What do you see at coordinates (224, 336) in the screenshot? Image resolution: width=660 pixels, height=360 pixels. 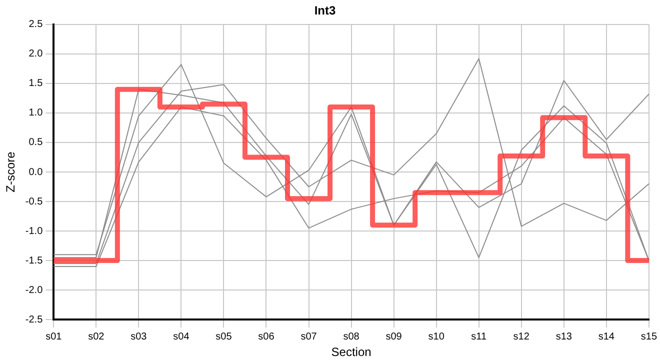 I see `x-tick-label: s05` at bounding box center [224, 336].